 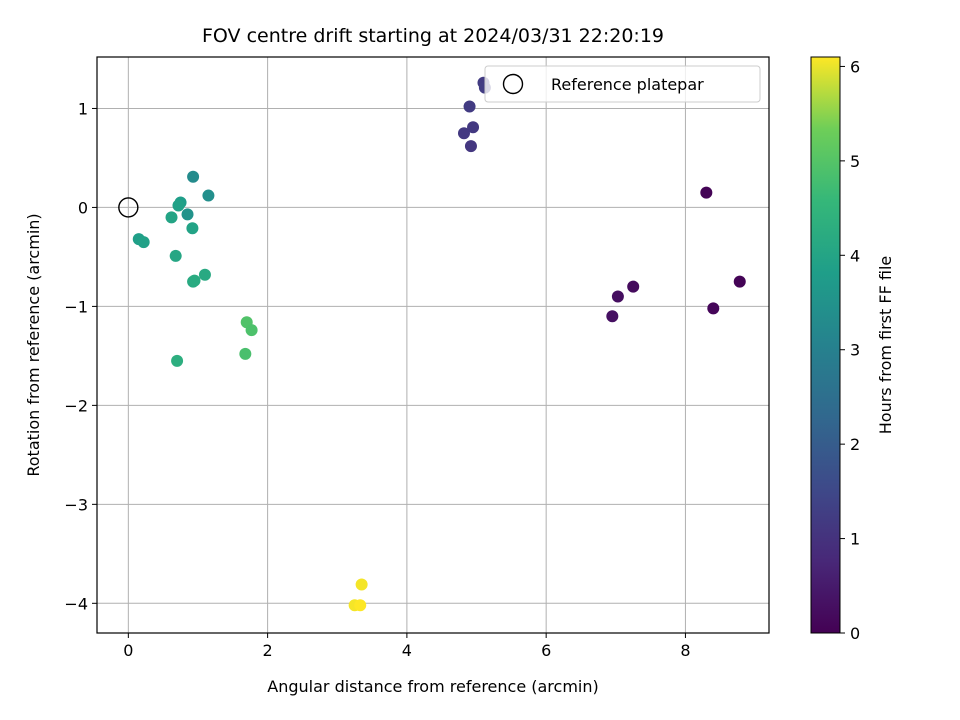 I want to click on y-tick-label: −1, so click(x=76, y=306).